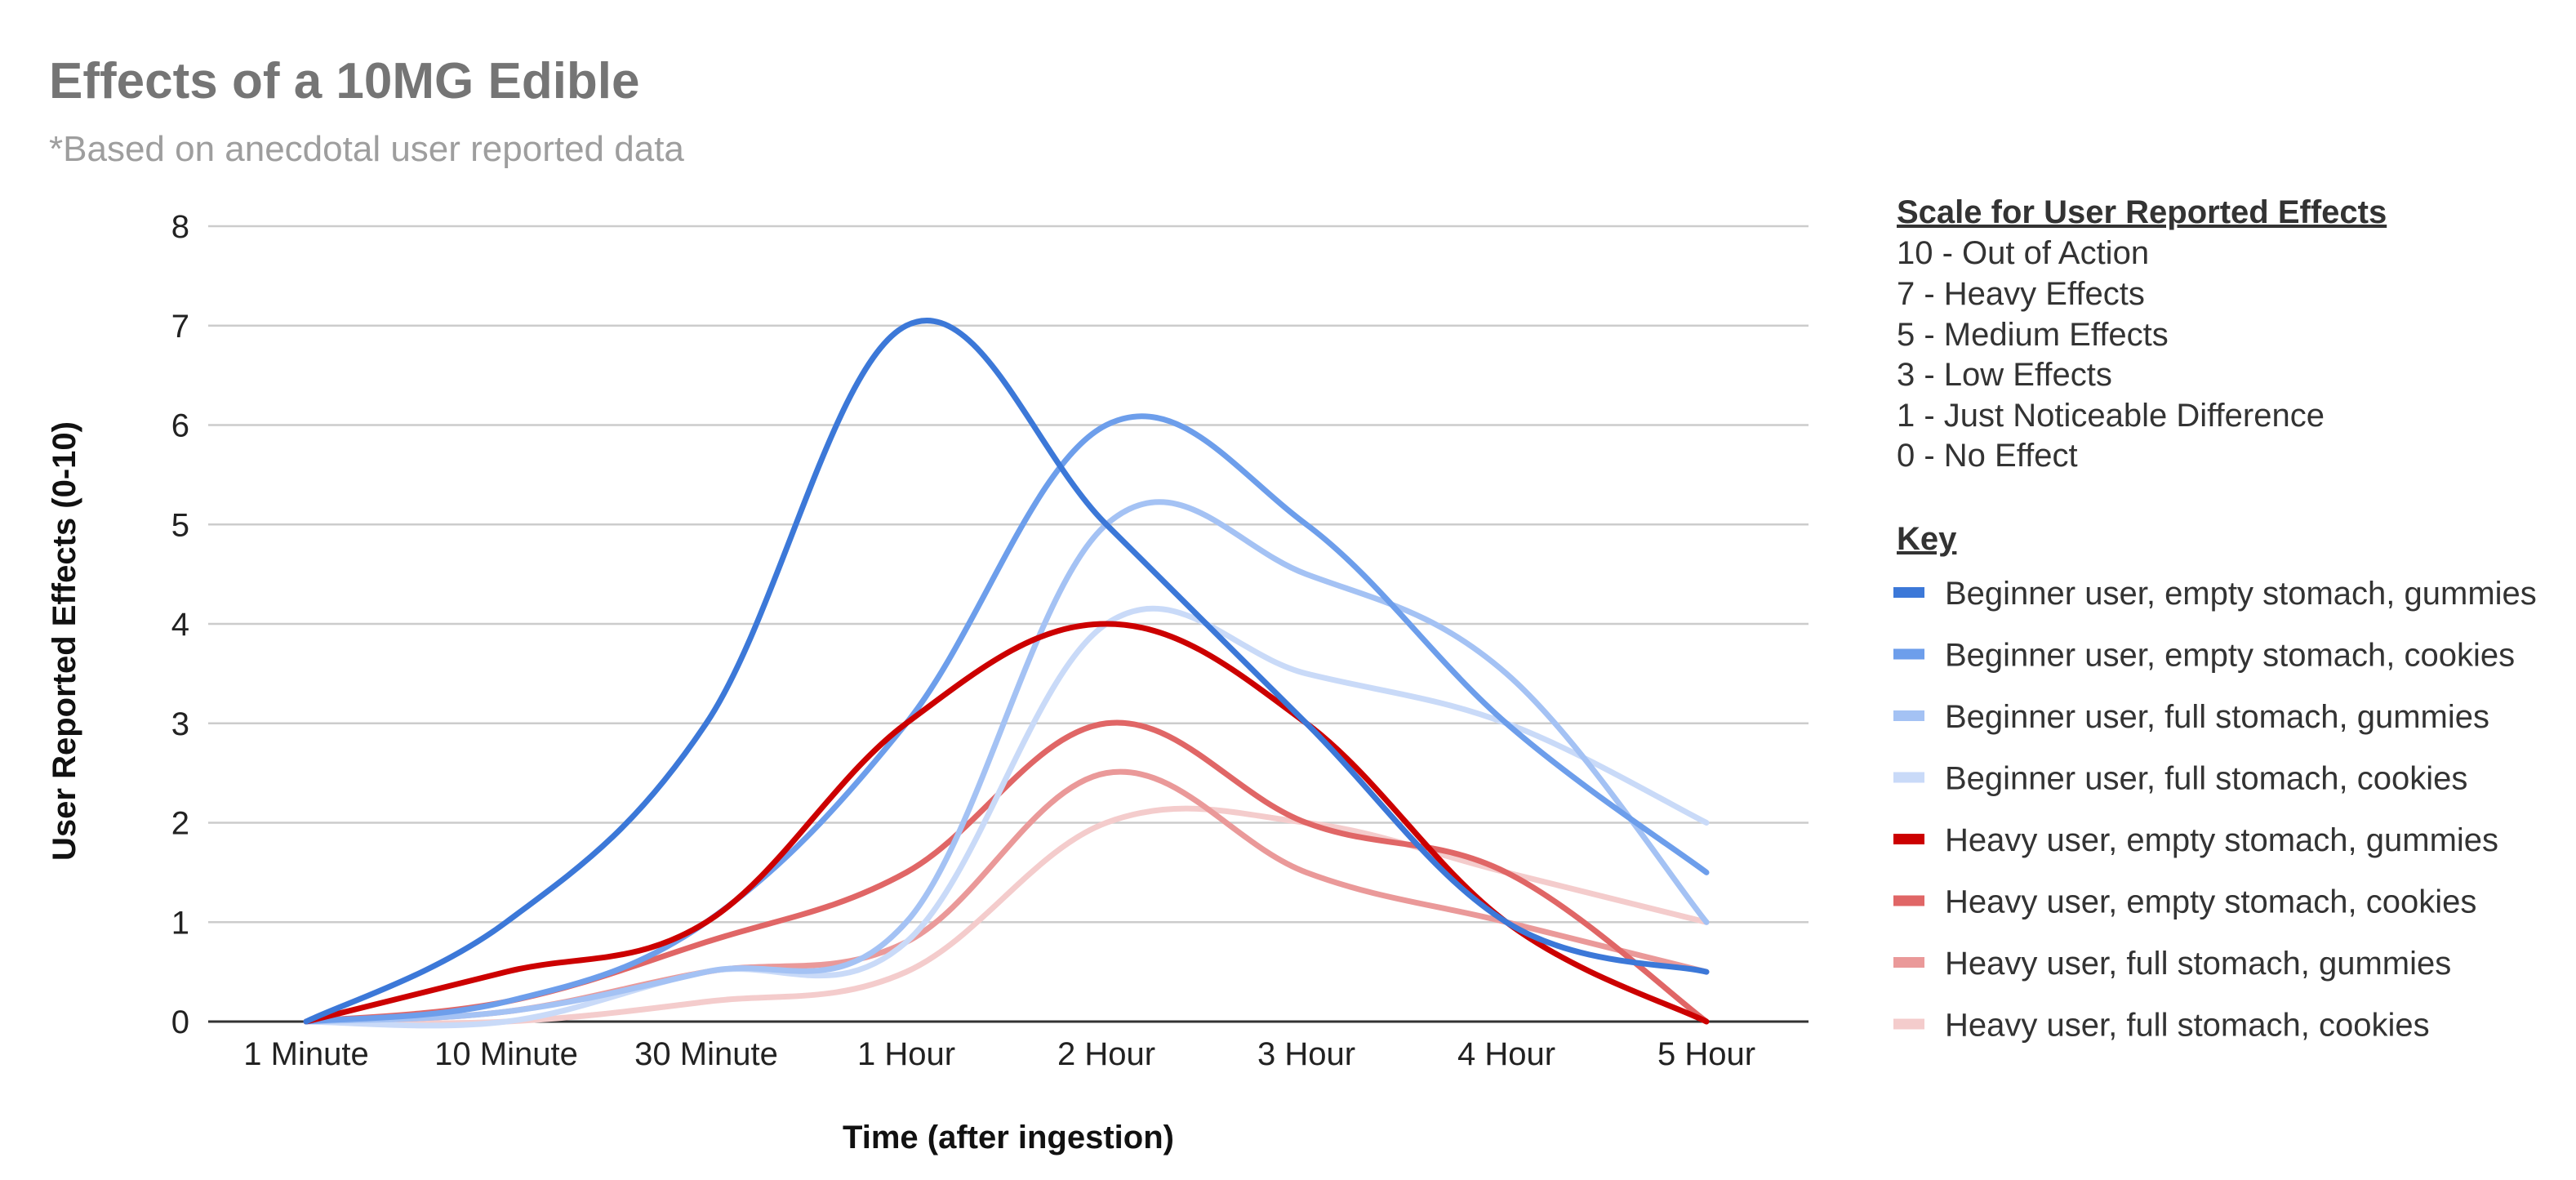 Image resolution: width=2576 pixels, height=1180 pixels. I want to click on y-tick-label: 2, so click(180, 824).